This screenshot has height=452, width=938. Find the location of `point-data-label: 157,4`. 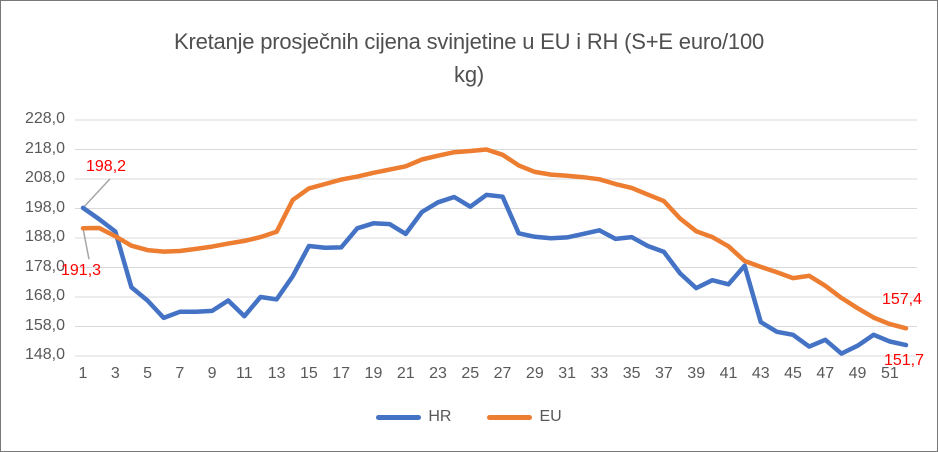

point-data-label: 157,4 is located at coordinates (902, 300).